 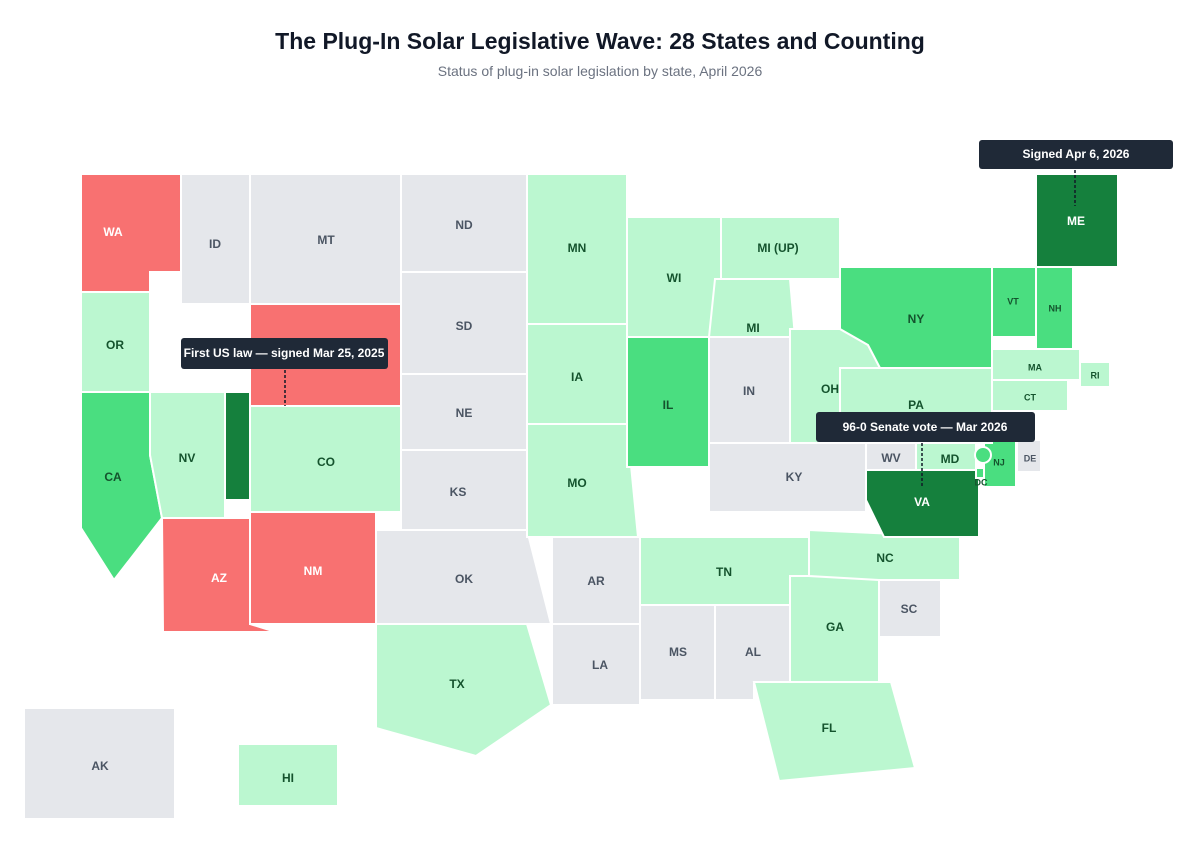 I want to click on state-label-de: DE, so click(x=1030, y=458).